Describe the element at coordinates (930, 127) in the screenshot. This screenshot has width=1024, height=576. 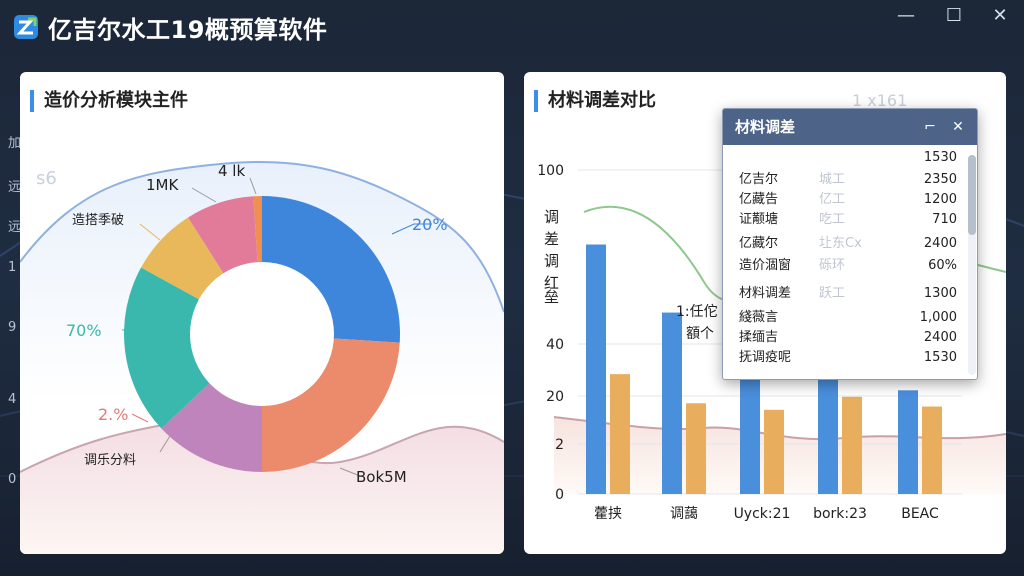
I see `window-minimize-button: ⌐` at that location.